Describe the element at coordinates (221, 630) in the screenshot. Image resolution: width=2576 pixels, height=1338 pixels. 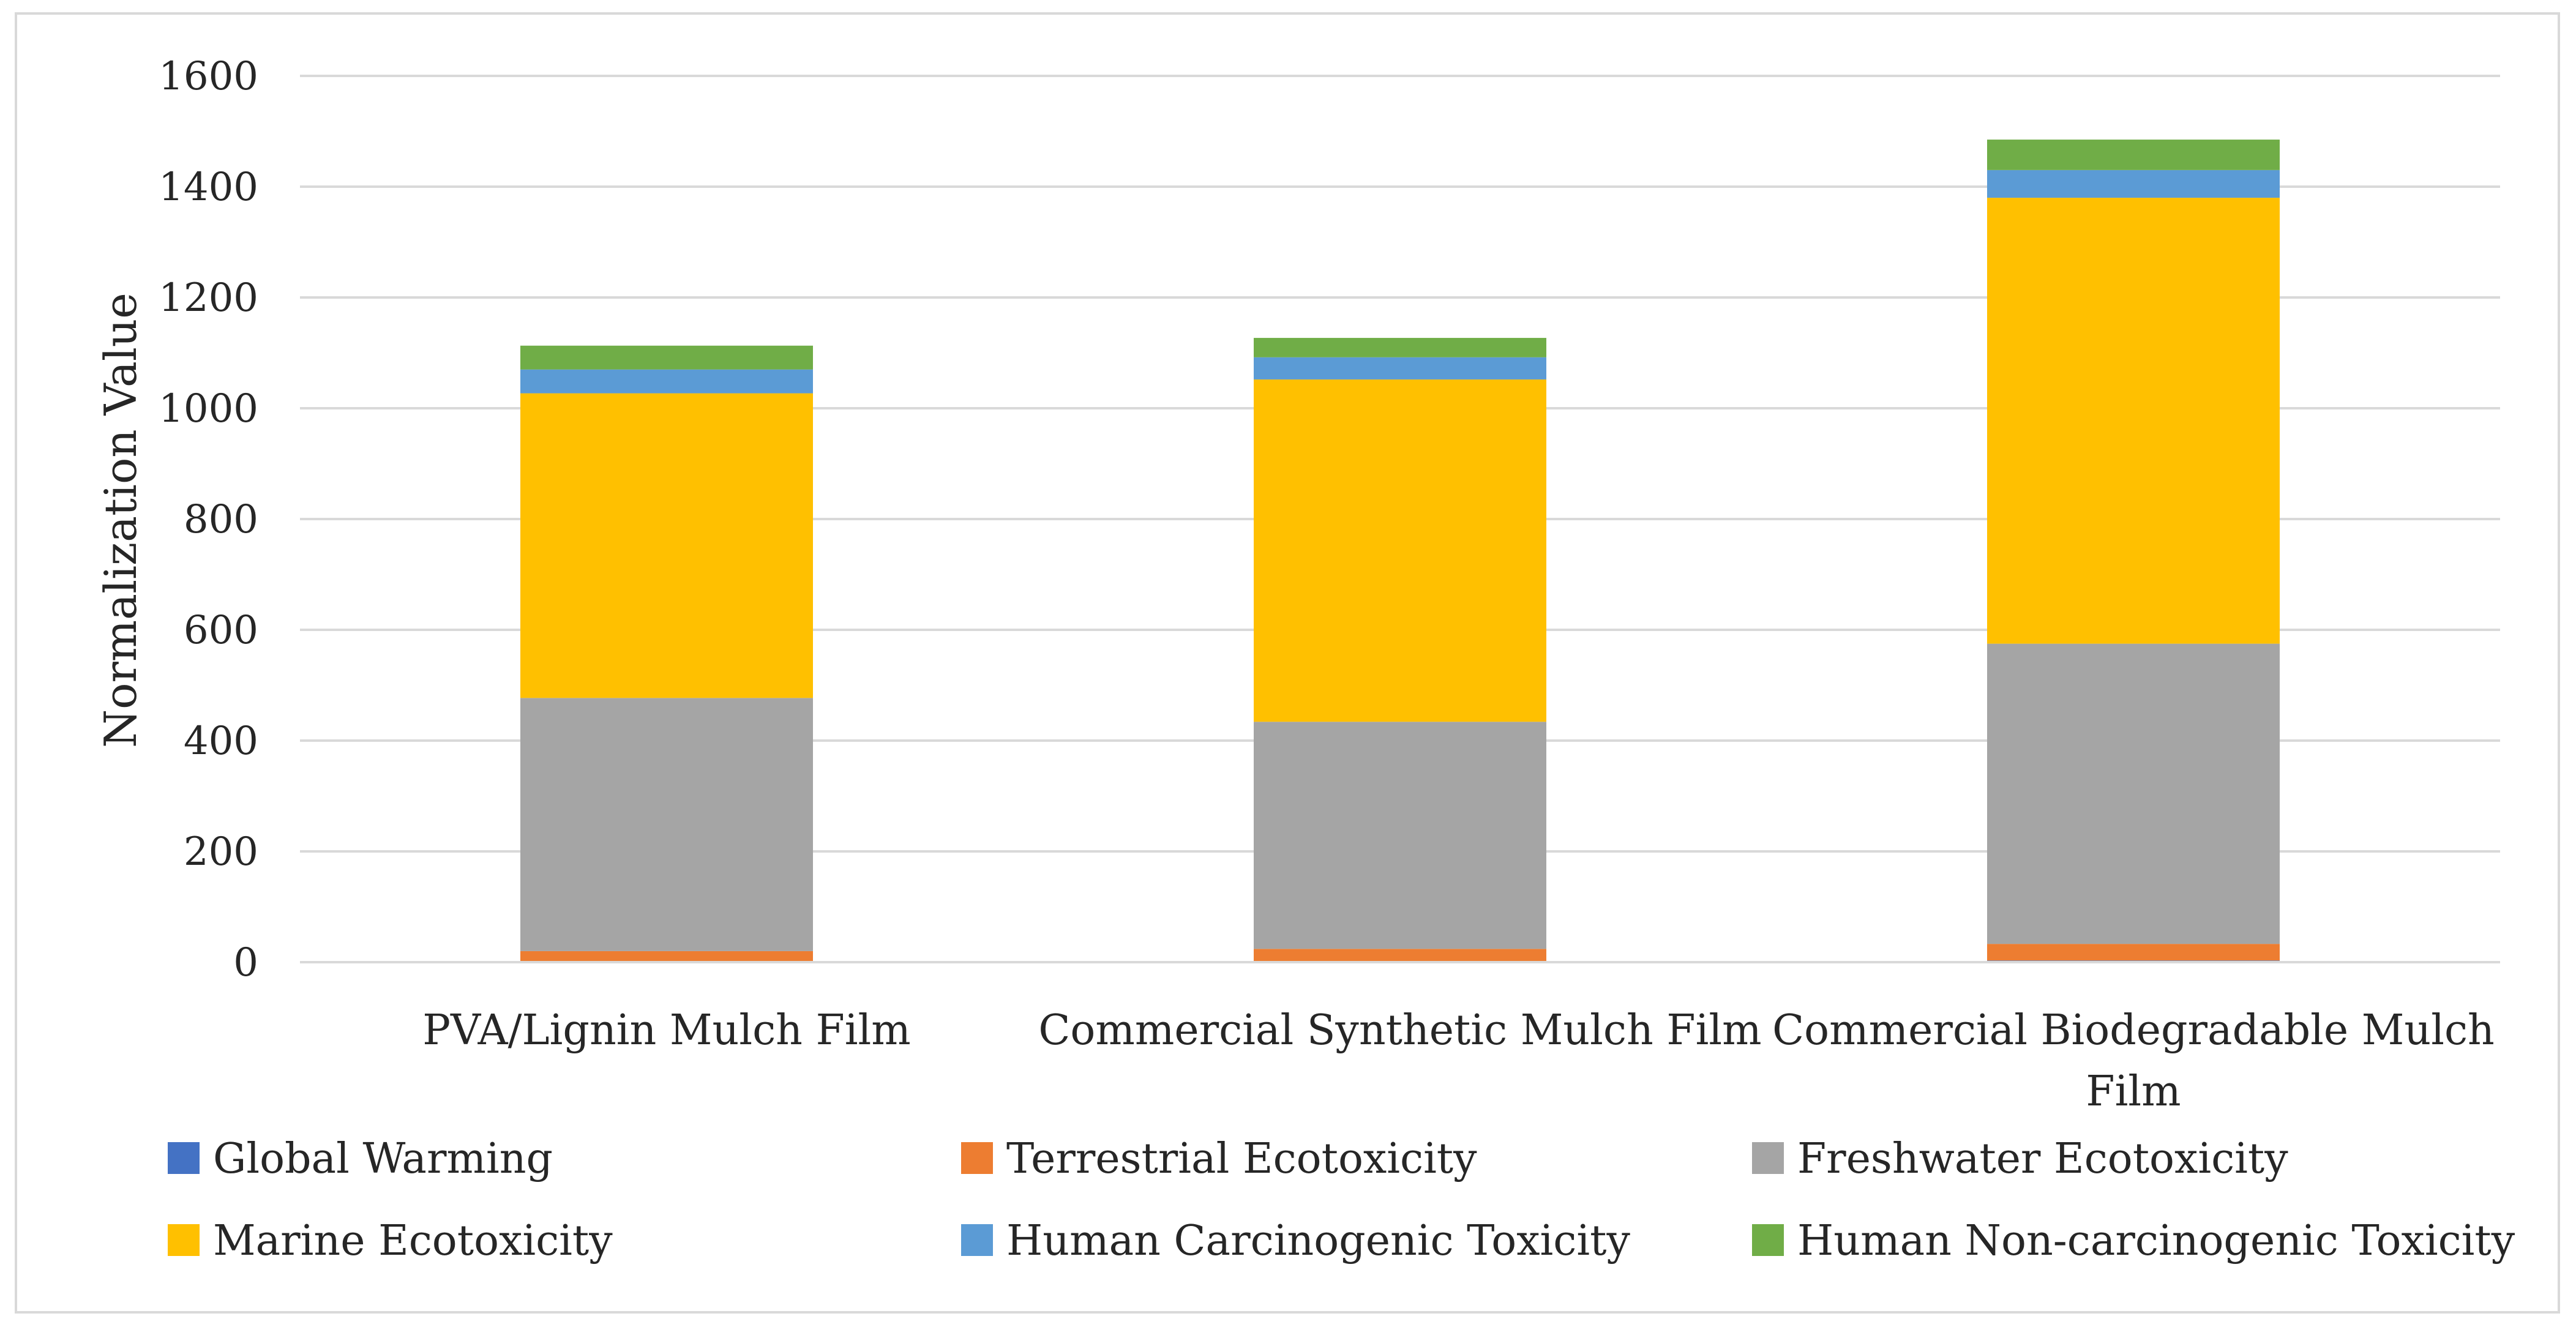
I see `y-tick-label: 600` at that location.